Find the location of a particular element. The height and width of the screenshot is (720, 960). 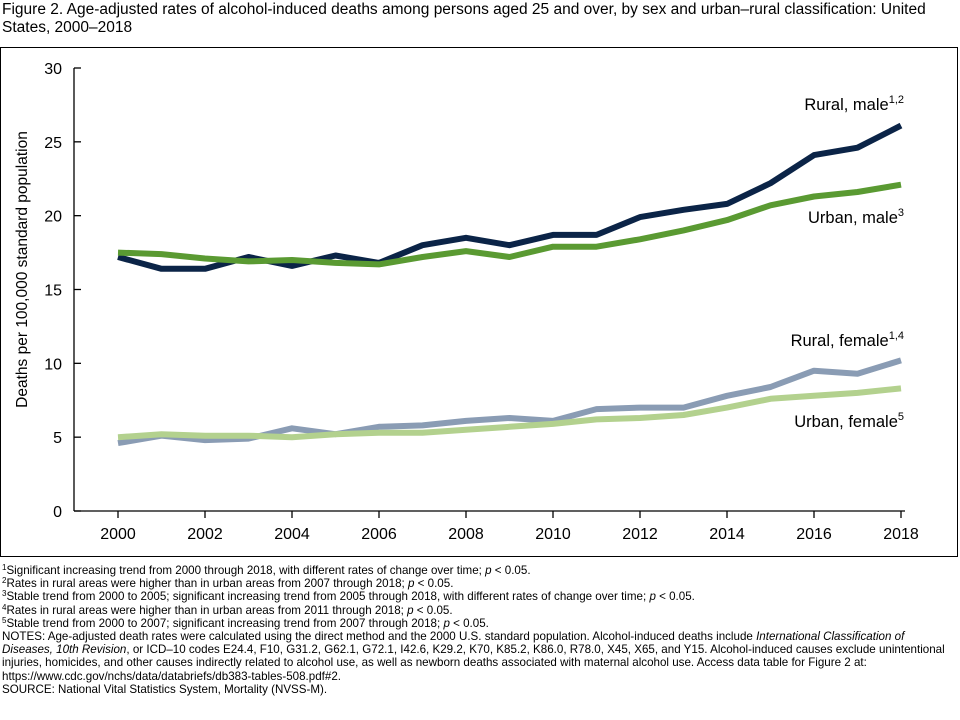

x-tick-label: 2000 is located at coordinates (118, 534).